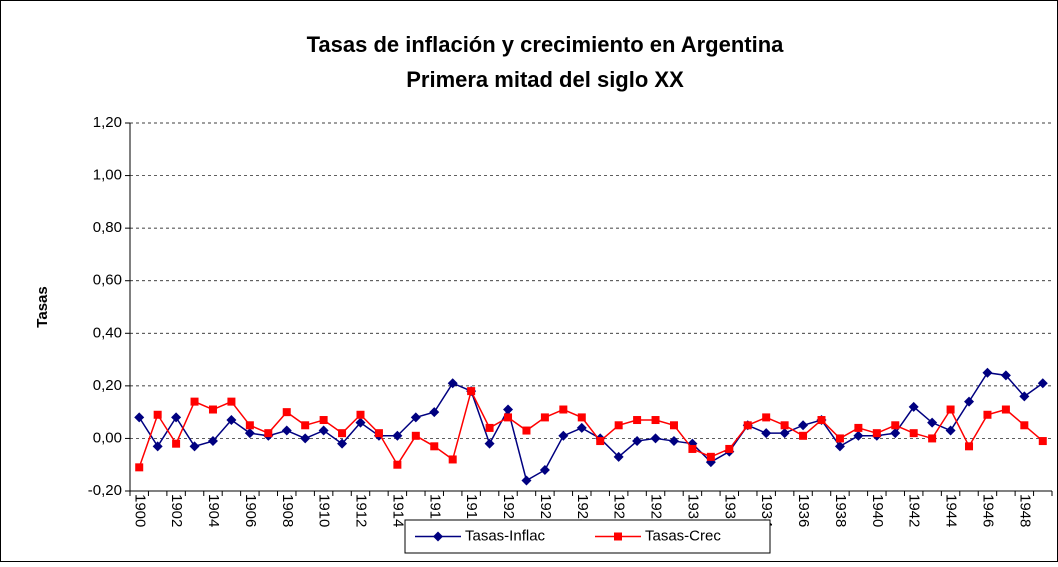 The image size is (1058, 567). Describe the element at coordinates (107, 280) in the screenshot. I see `y-tick-label: 0,60` at that location.